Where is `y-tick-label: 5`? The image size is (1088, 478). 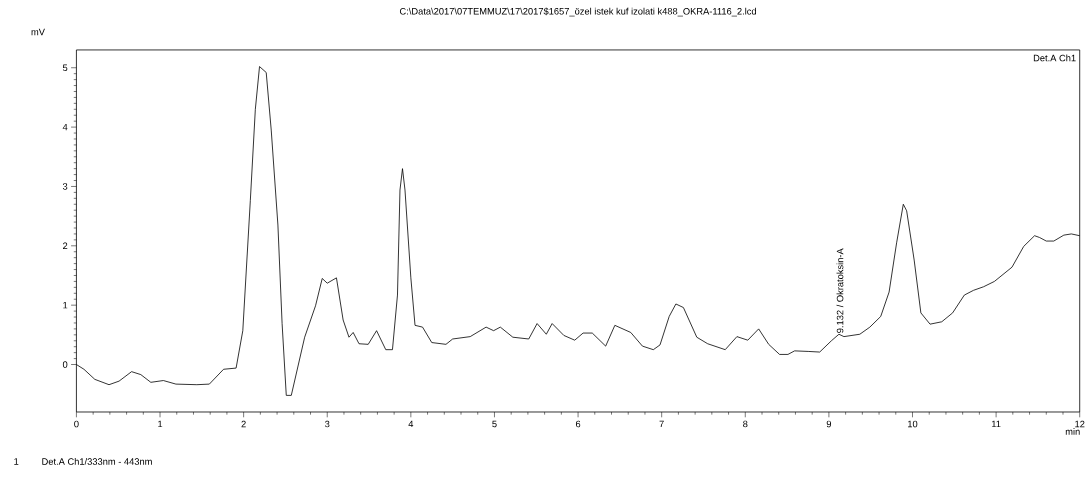 y-tick-label: 5 is located at coordinates (65, 67).